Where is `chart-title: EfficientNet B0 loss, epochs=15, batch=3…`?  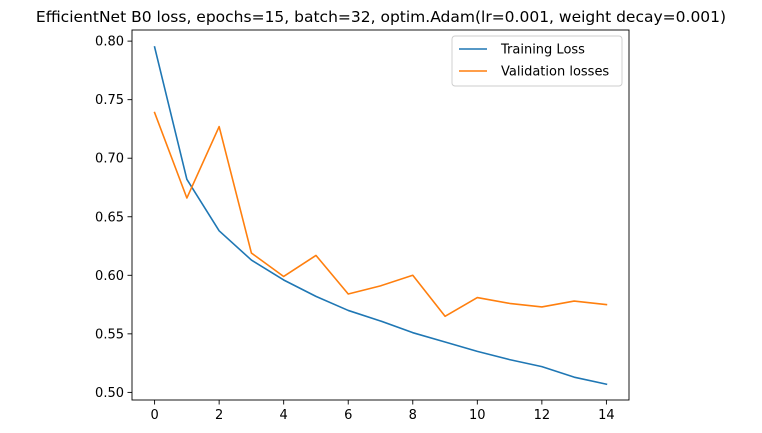 chart-title: EfficientNet B0 loss, epochs=15, batch=3… is located at coordinates (381, 17).